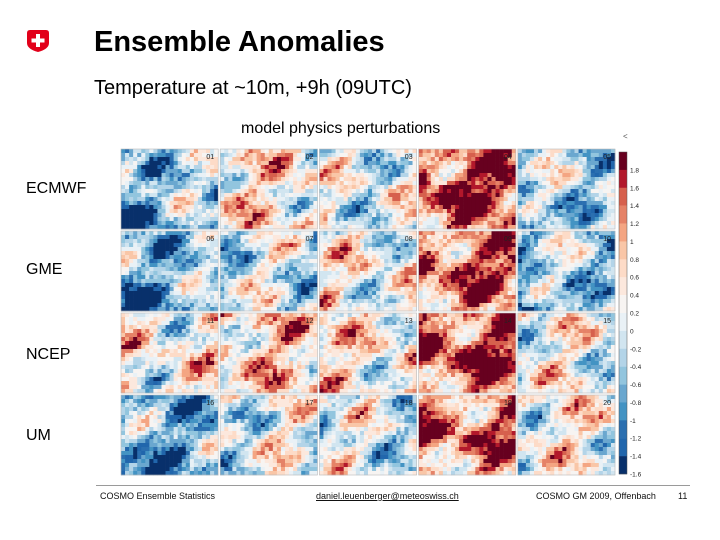 Image resolution: width=720 pixels, height=540 pixels. What do you see at coordinates (268, 271) in the screenshot?
I see `map-panel: 07` at bounding box center [268, 271].